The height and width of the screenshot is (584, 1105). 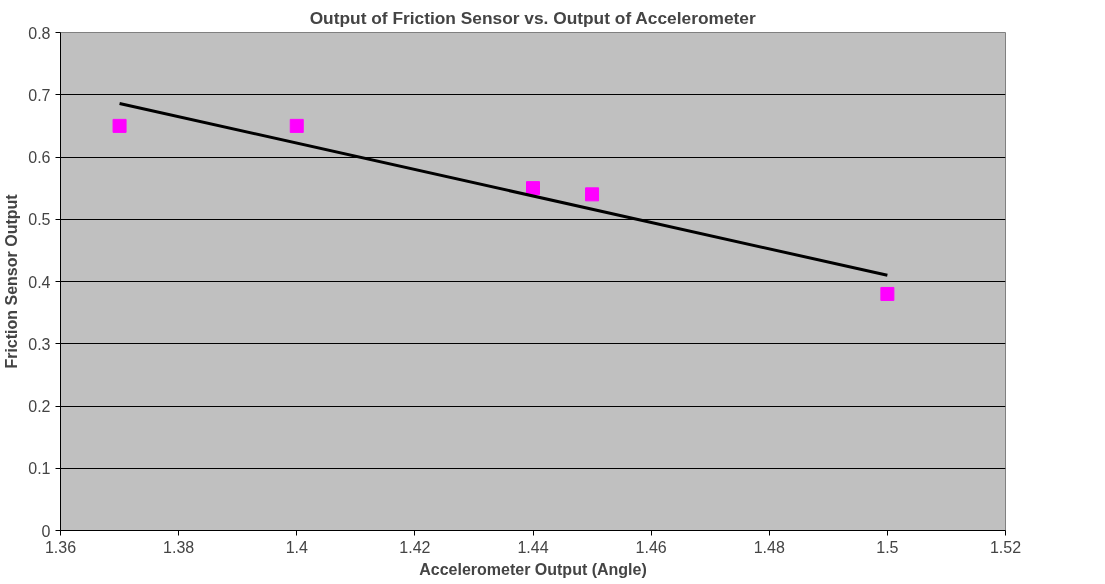 I want to click on y-tick-label: 0, so click(x=46, y=531).